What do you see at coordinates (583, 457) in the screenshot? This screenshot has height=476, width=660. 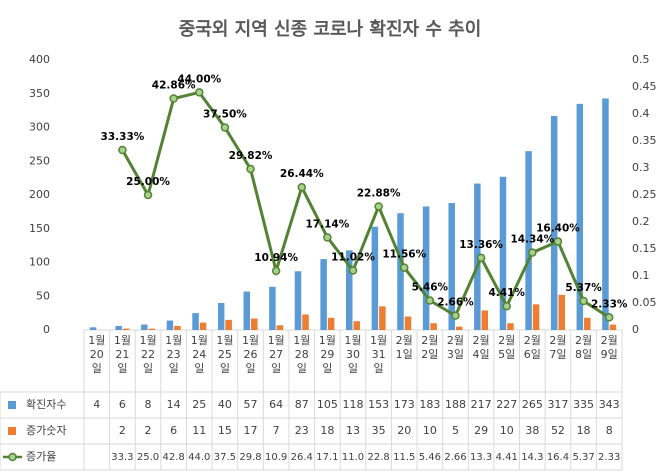 I see `table-value: 5.37` at bounding box center [583, 457].